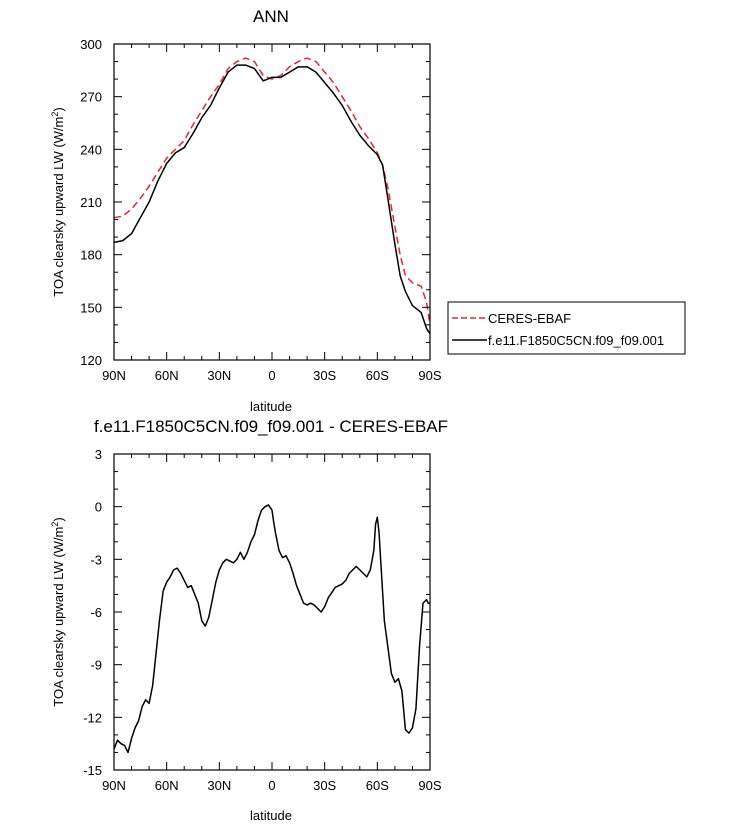 This screenshot has height=827, width=733. What do you see at coordinates (96, 612) in the screenshot?
I see `bottom-chart-ytick-label-3: -6` at bounding box center [96, 612].